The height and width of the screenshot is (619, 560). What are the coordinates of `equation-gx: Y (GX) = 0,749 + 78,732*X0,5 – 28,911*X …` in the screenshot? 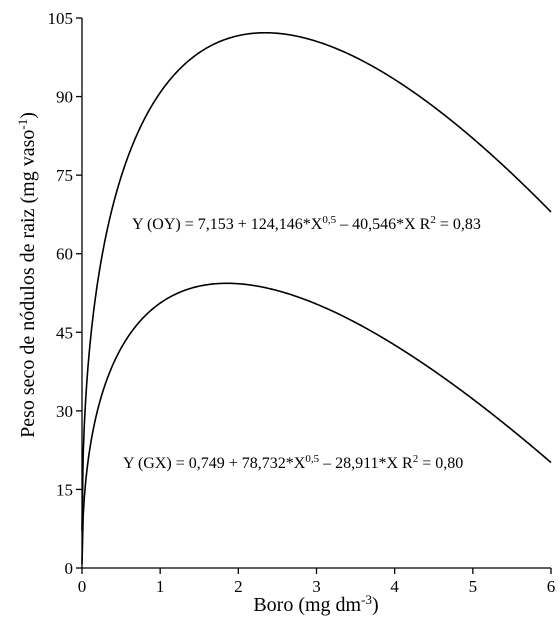 It's located at (293, 462).